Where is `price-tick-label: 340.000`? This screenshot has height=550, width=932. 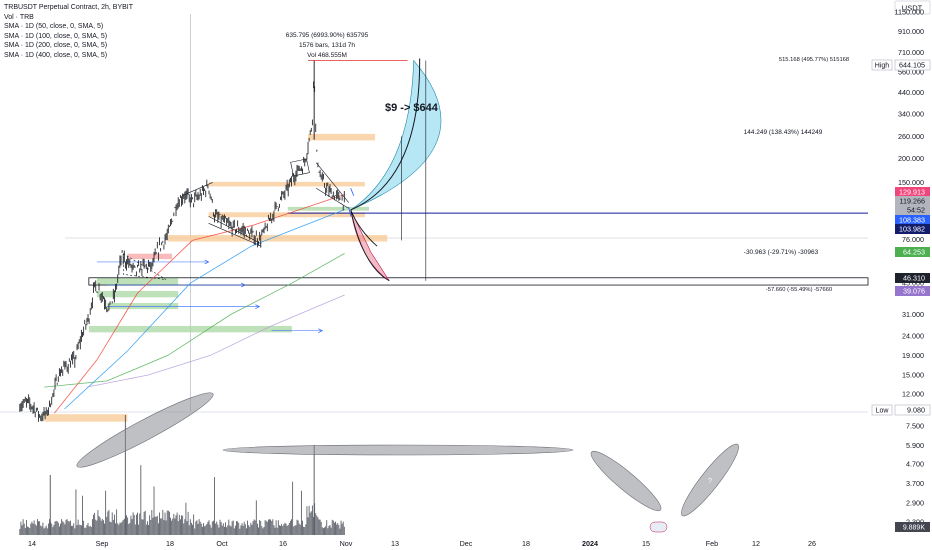 price-tick-label: 340.000 is located at coordinates (911, 113).